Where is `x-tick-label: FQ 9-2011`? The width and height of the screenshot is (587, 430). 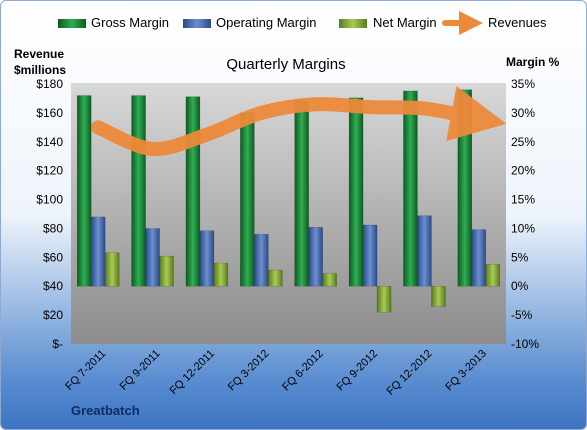
x-tick-label: FQ 9-2011 is located at coordinates (140, 370).